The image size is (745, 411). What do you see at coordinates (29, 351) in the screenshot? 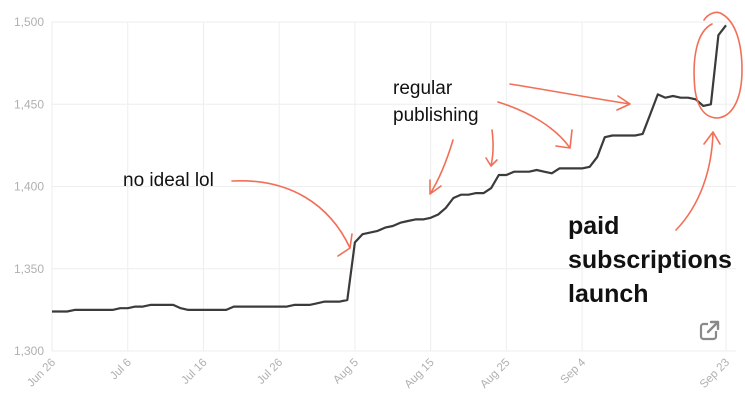
I see `y-tick-label: 1,300` at bounding box center [29, 351].